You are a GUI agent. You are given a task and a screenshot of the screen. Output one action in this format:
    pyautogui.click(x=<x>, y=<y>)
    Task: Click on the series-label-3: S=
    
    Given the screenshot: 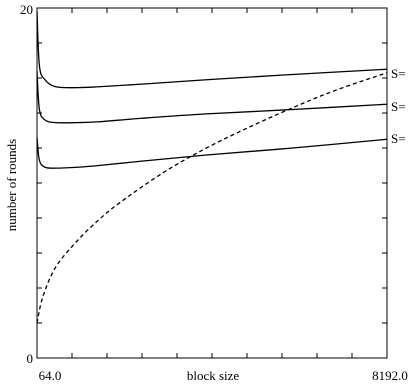 What is the action you would take?
    pyautogui.click(x=398, y=138)
    